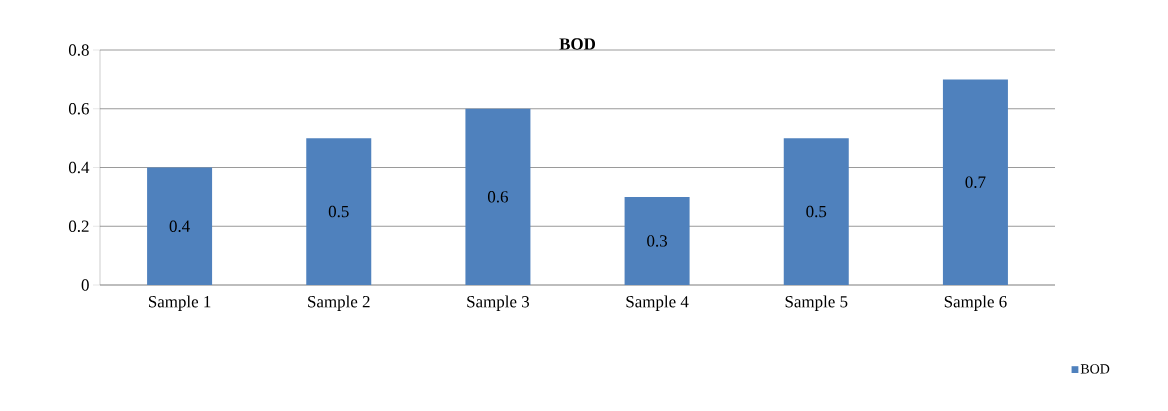 This screenshot has width=1168, height=411. I want to click on x-tick-label: Sample 6, so click(975, 303).